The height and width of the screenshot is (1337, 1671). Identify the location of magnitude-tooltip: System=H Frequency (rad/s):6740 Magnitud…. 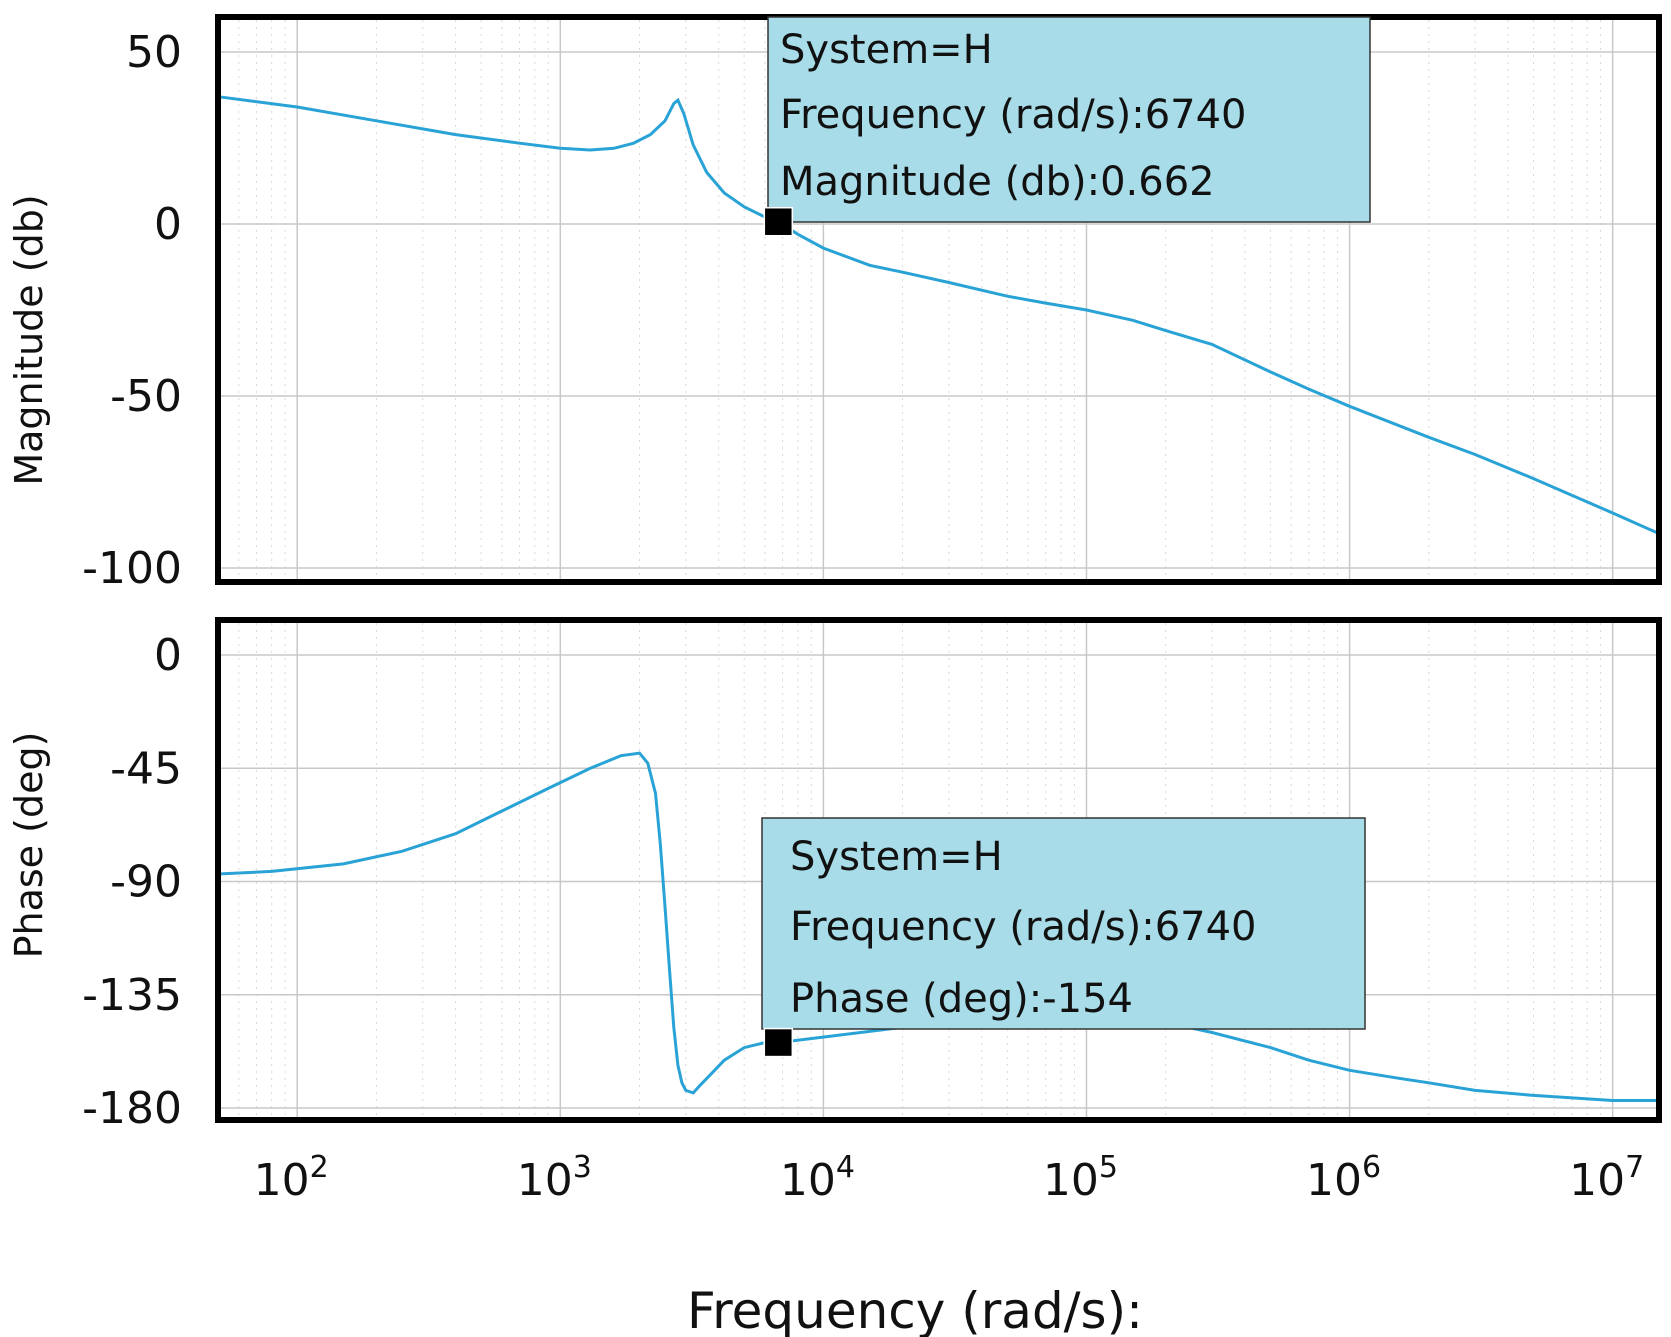
(1069, 119).